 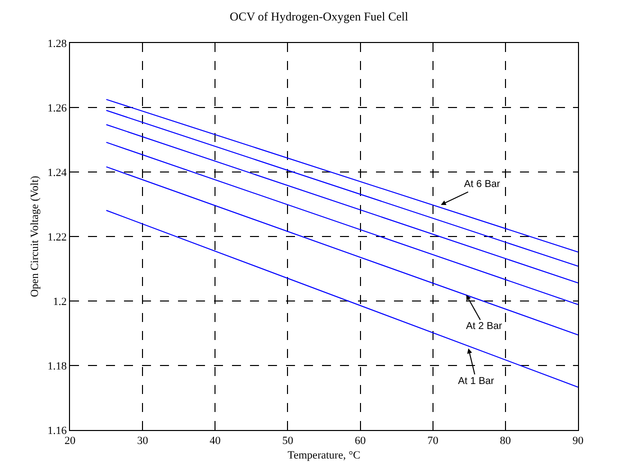 I want to click on x-tick-label: 50, so click(x=288, y=441).